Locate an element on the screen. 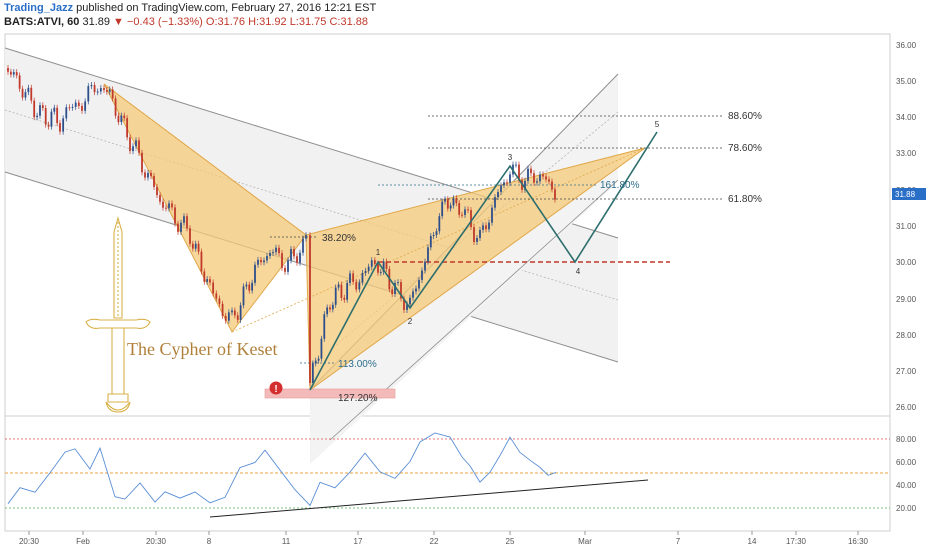  fib-113: 113.00% is located at coordinates (357, 364).